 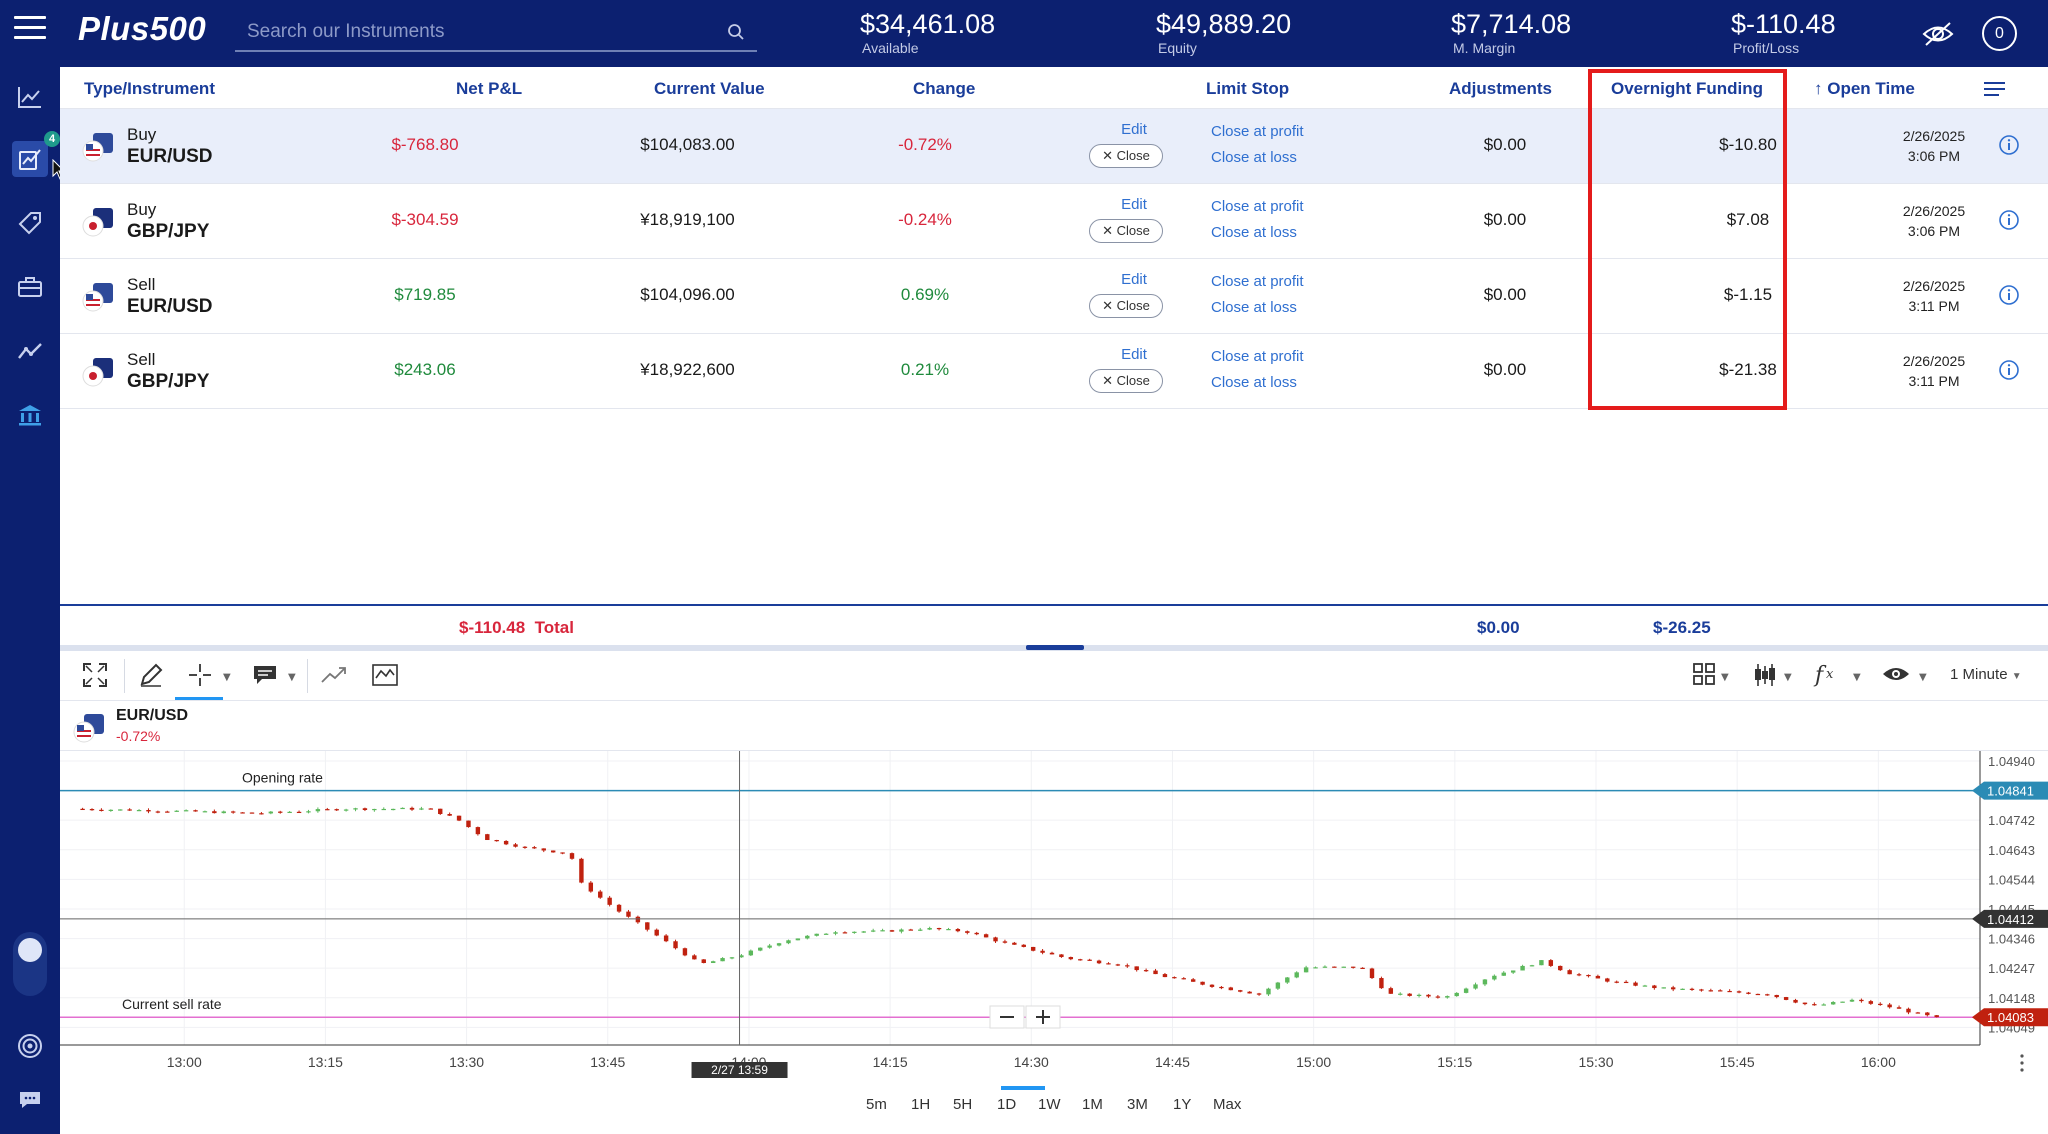 I want to click on column-limit-stop: Limit Stop, so click(x=1248, y=88).